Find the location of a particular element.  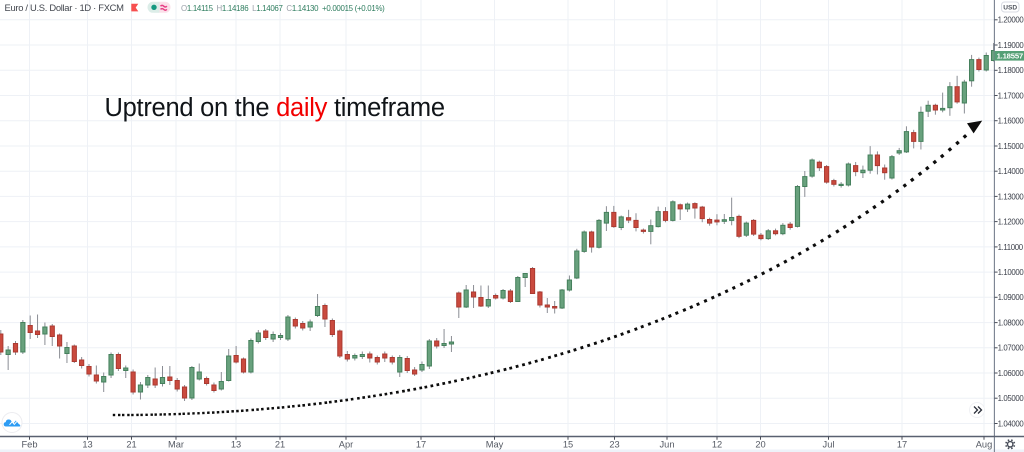

svg-text: 15 is located at coordinates (568, 445).